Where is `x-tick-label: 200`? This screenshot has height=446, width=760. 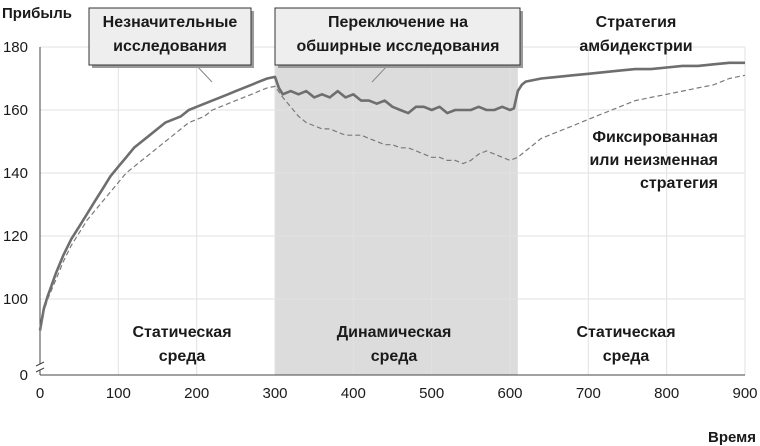 x-tick-label: 200 is located at coordinates (196, 393).